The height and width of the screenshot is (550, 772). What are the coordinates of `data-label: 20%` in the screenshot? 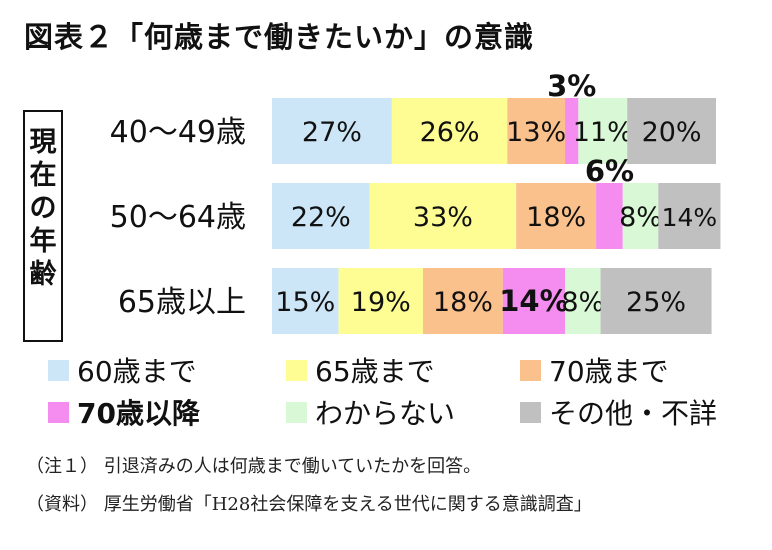 It's located at (672, 132).